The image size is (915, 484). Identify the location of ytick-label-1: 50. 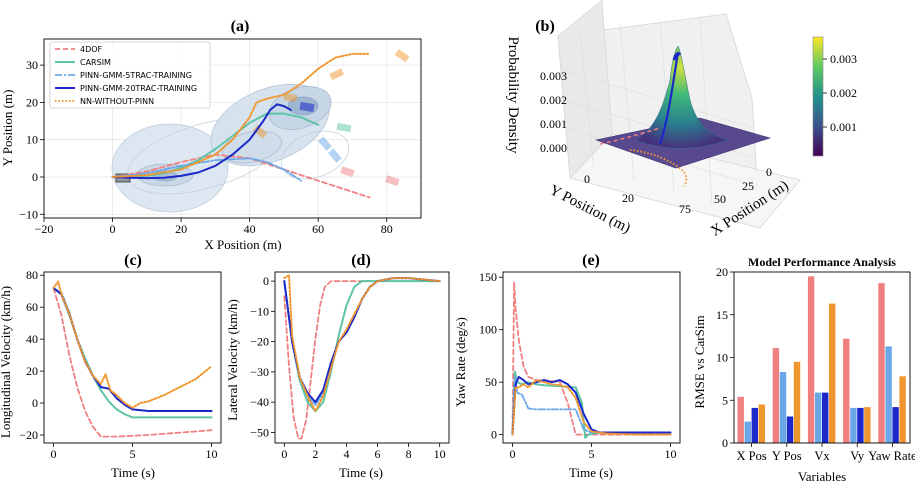
(491, 382).